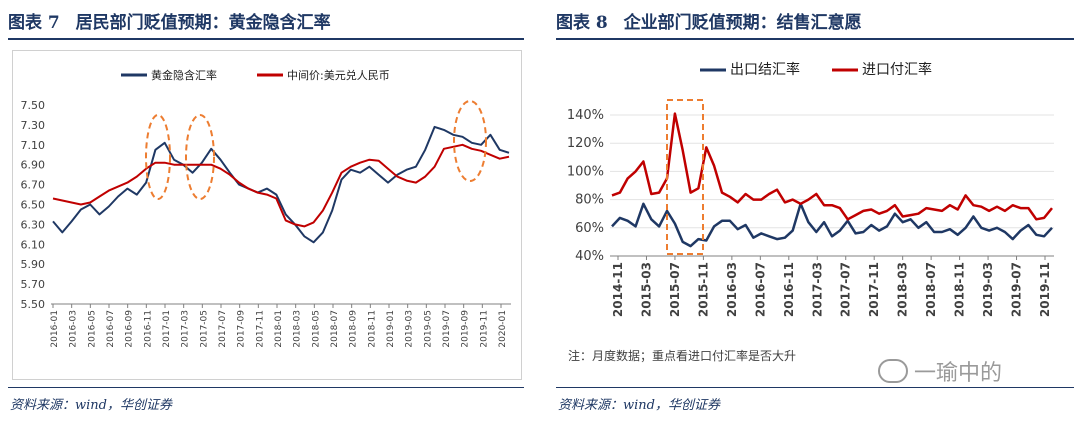 This screenshot has width=1080, height=421. What do you see at coordinates (55, 329) in the screenshot?
I see `x-tick-label: 2016-01` at bounding box center [55, 329].